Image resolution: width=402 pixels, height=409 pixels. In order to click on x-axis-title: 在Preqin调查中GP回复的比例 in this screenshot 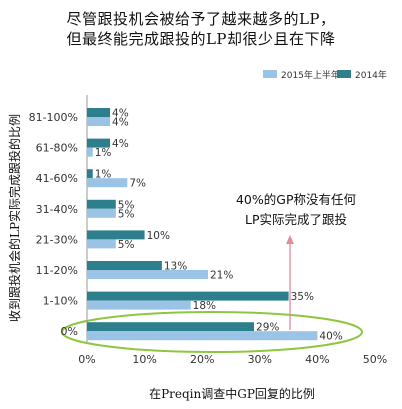, I will do `click(232, 393)`.